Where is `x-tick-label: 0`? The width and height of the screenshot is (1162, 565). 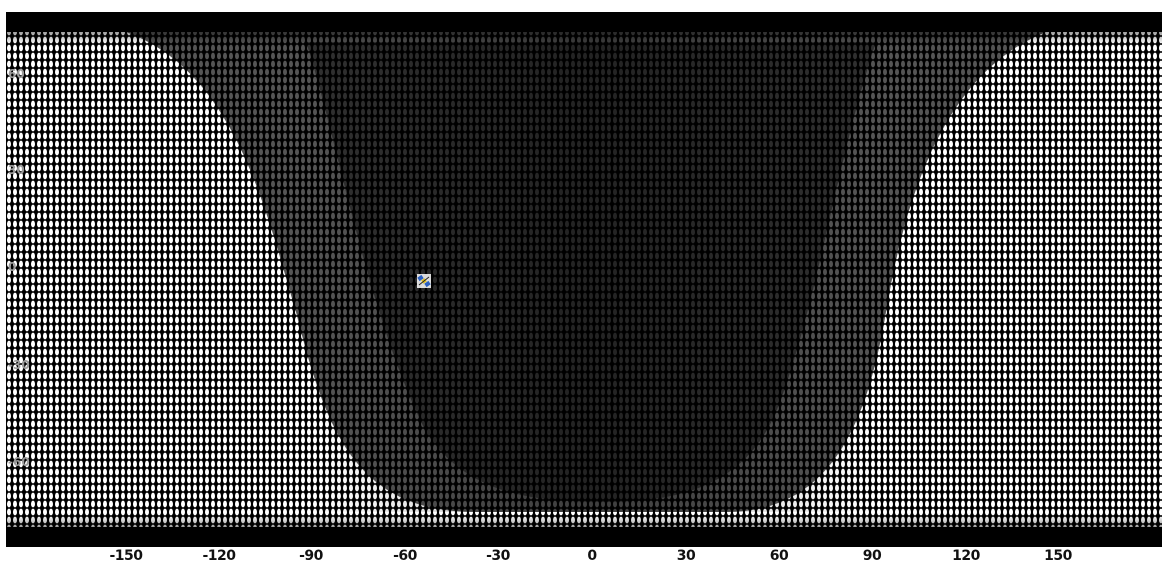
x-tick-label: 0 is located at coordinates (592, 556).